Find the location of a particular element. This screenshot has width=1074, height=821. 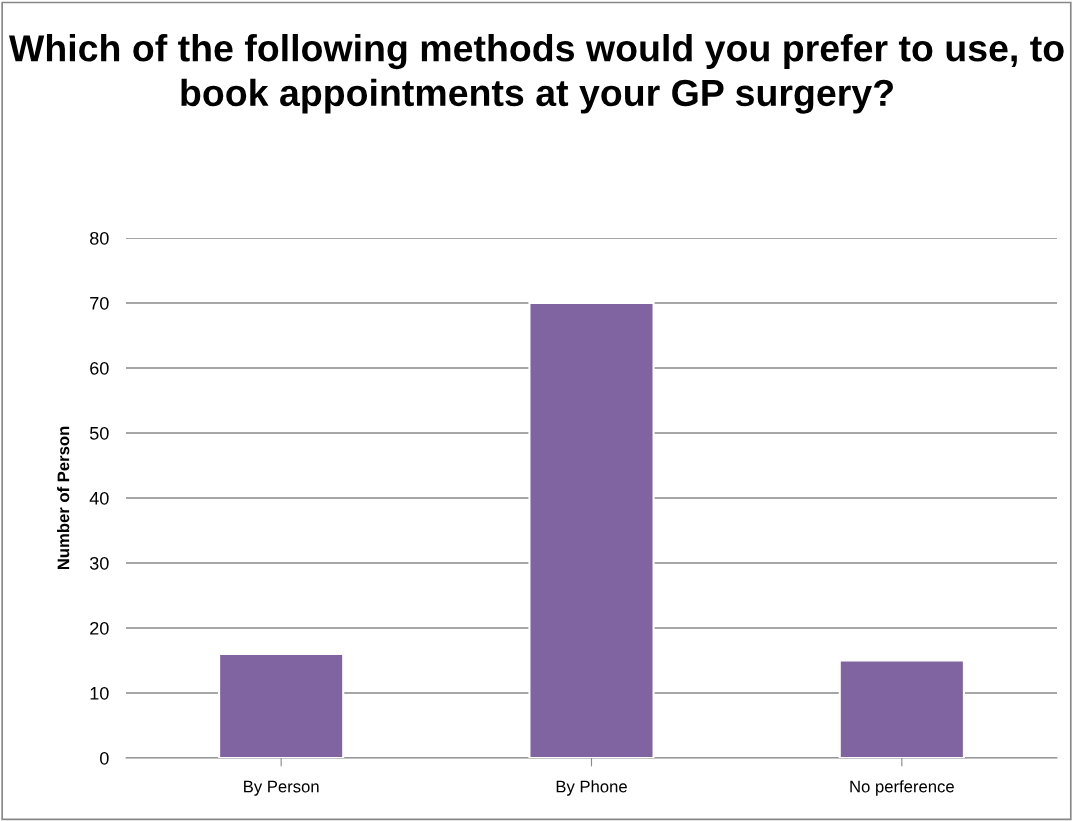

y-tick-label: 0 is located at coordinates (104, 758).